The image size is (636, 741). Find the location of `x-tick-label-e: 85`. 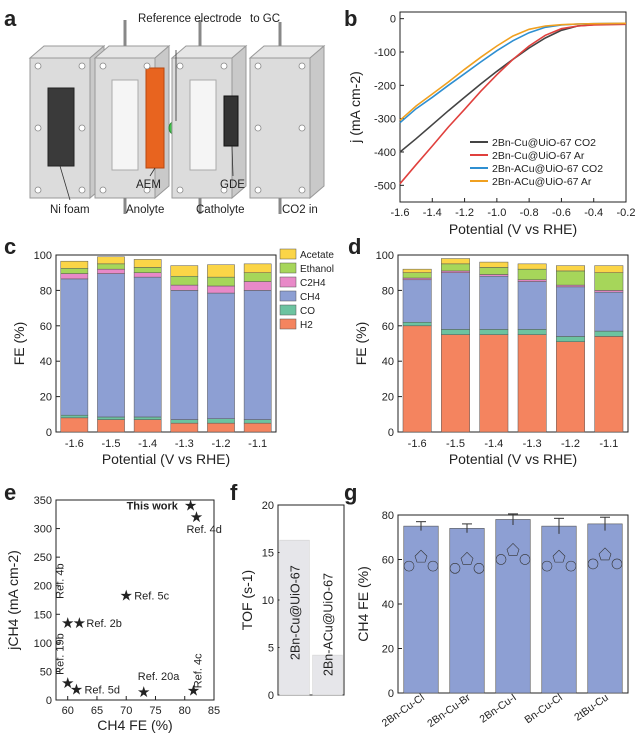

x-tick-label-e: 85 is located at coordinates (214, 711).